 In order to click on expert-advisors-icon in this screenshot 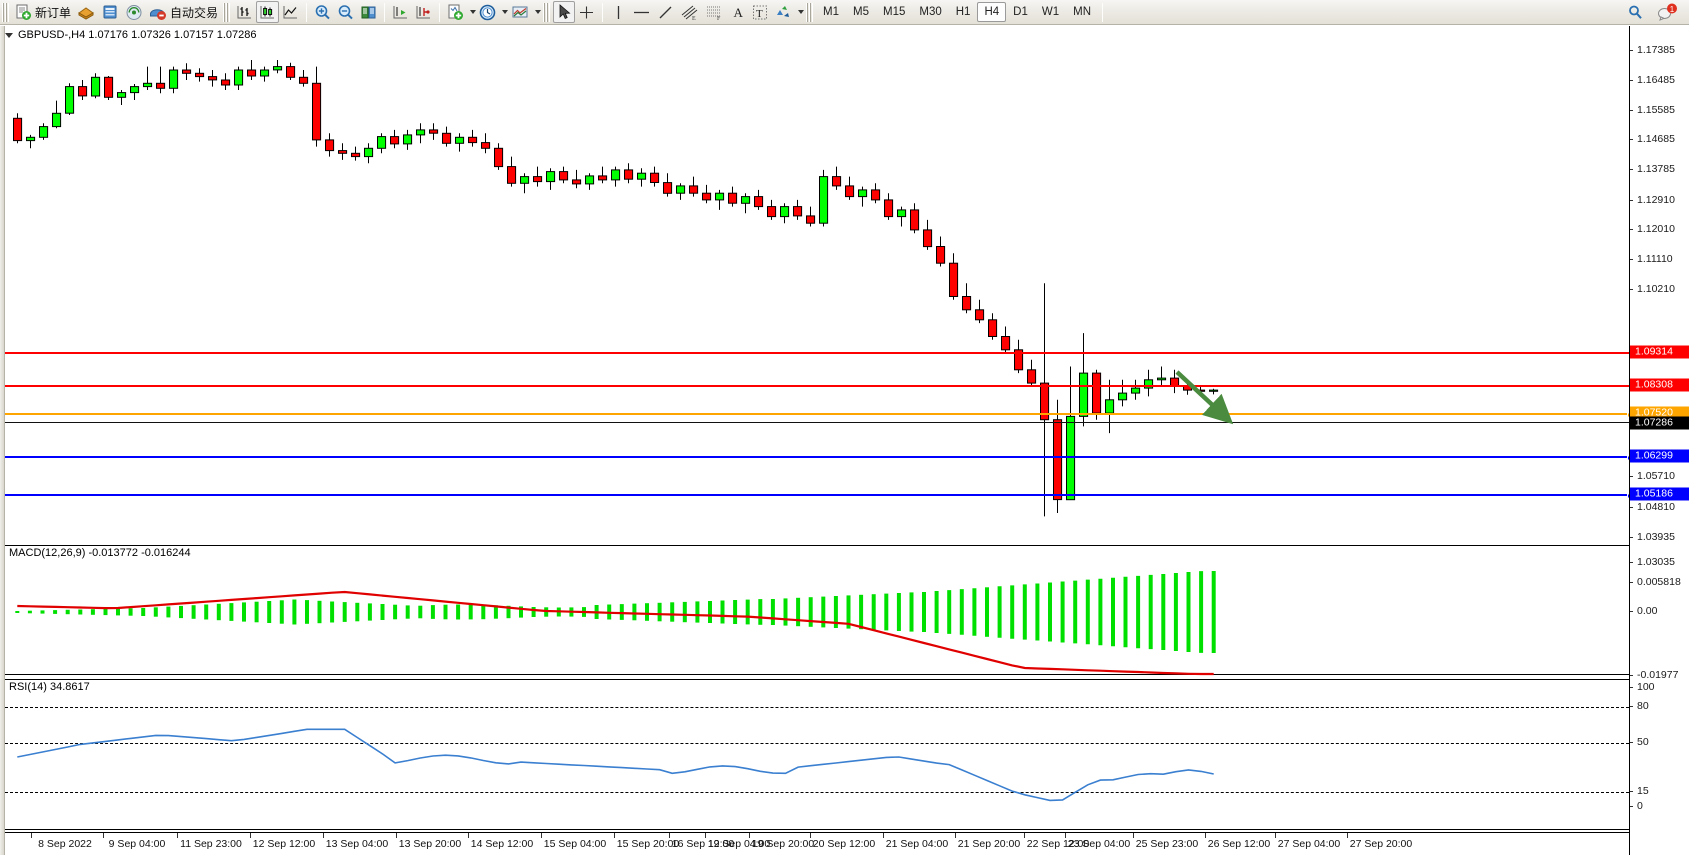, I will do `click(86, 12)`.